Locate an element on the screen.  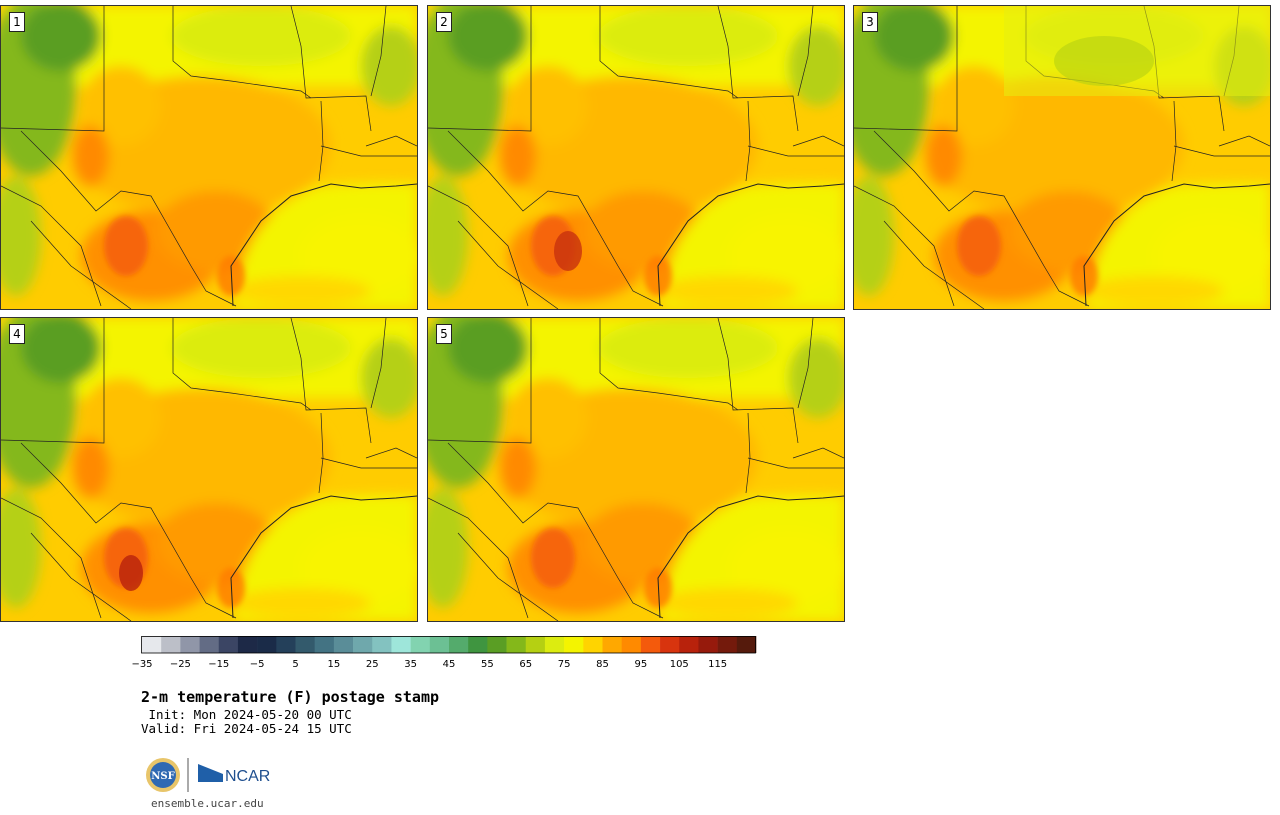
colorbar-tick-label: 115 is located at coordinates (718, 664).